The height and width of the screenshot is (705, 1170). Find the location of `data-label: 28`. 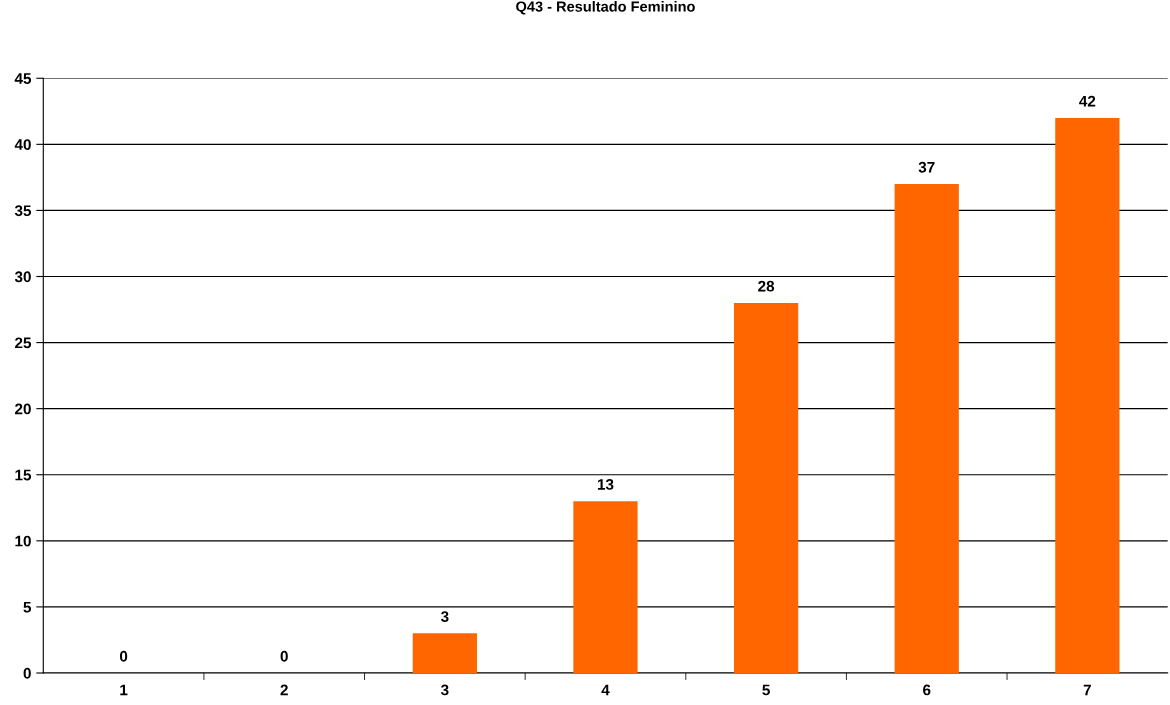

data-label: 28 is located at coordinates (766, 286).